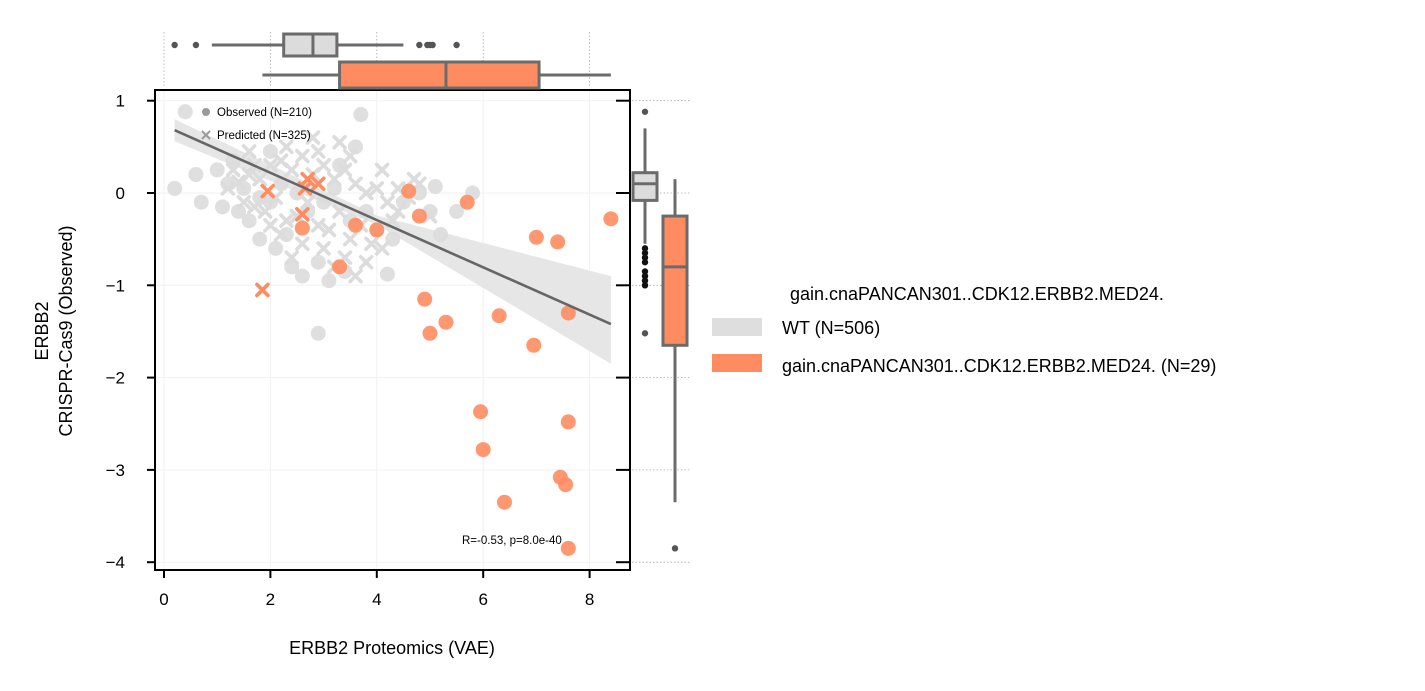 This screenshot has height=691, width=1425. Describe the element at coordinates (264, 136) in the screenshot. I see `marker-legend-predicted: Predicted (N=325)` at that location.